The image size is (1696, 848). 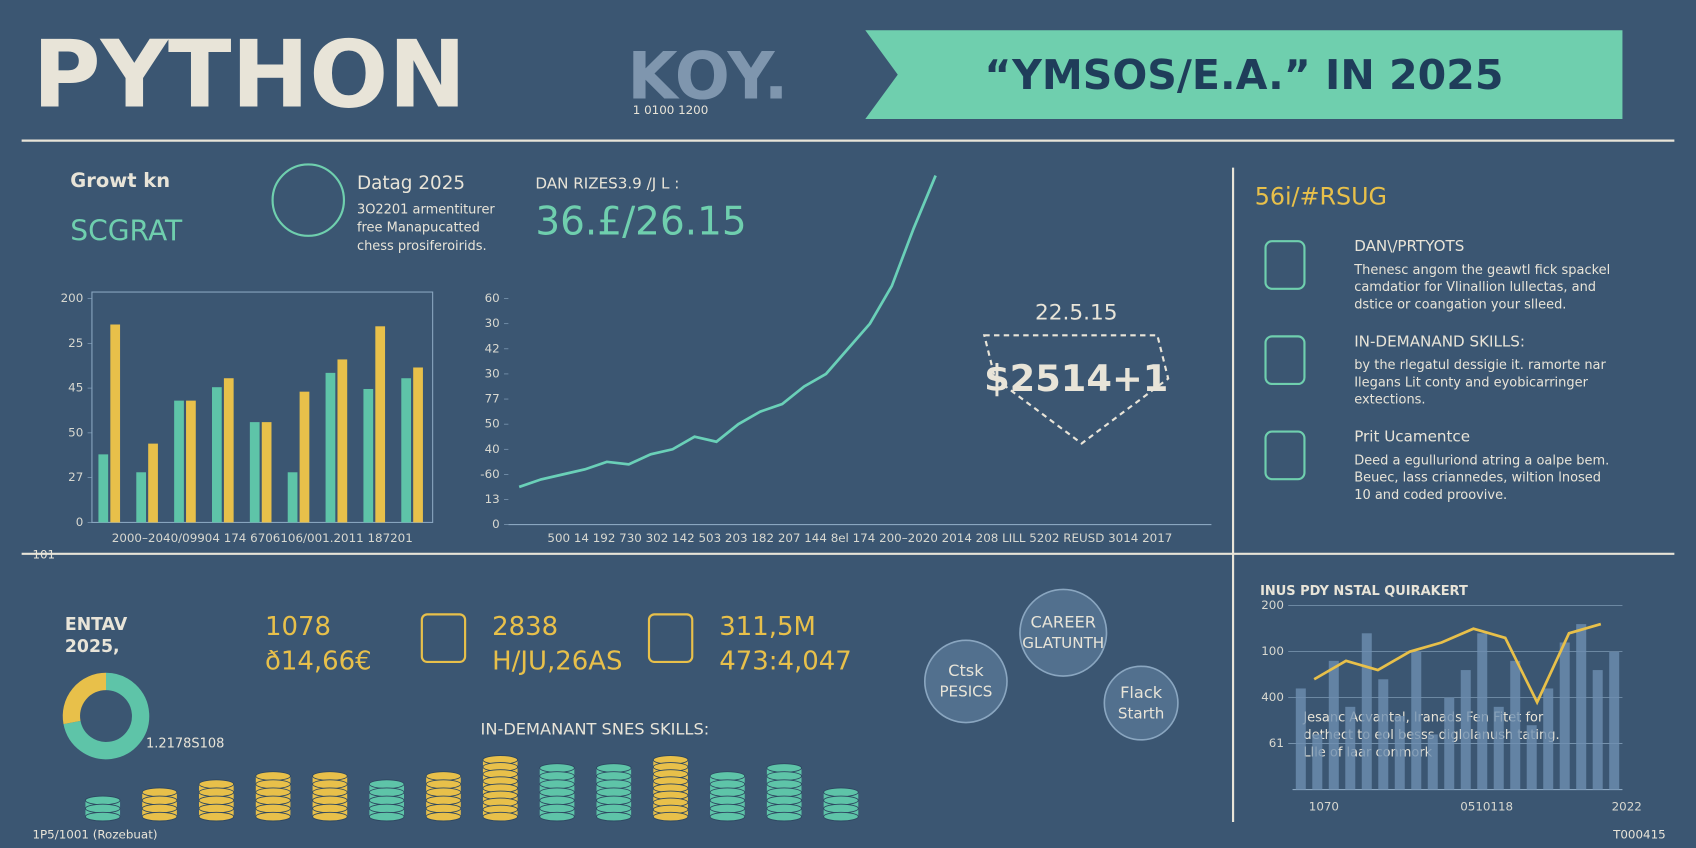 What do you see at coordinates (1460, 305) in the screenshot?
I see `item-line: dstice or coangation your slleed.` at bounding box center [1460, 305].